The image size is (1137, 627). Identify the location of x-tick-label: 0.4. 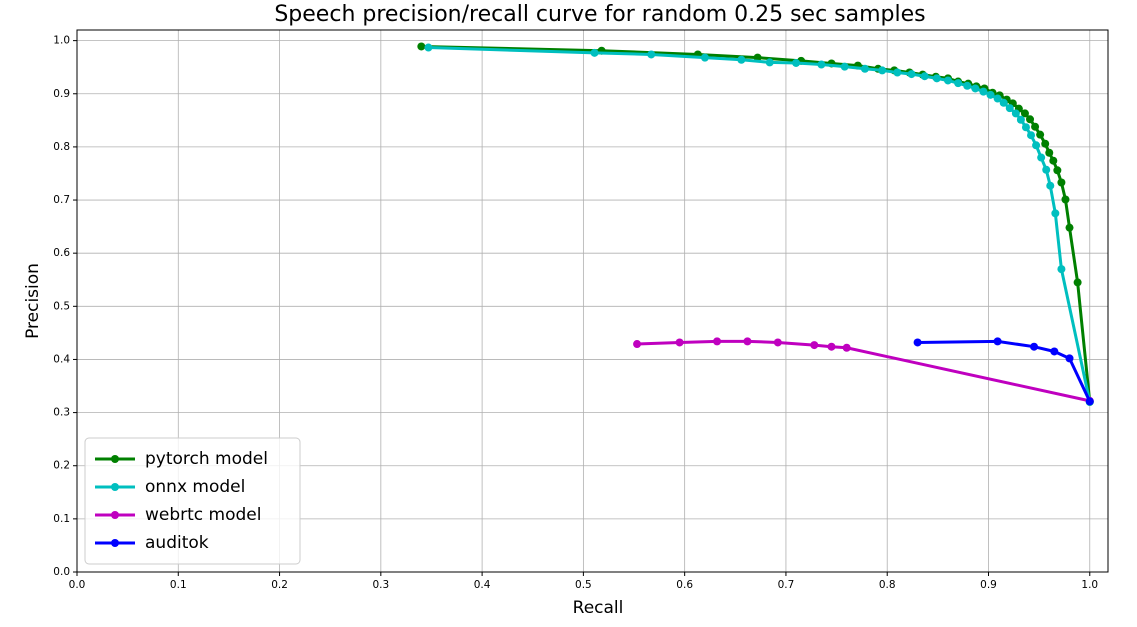
(482, 585).